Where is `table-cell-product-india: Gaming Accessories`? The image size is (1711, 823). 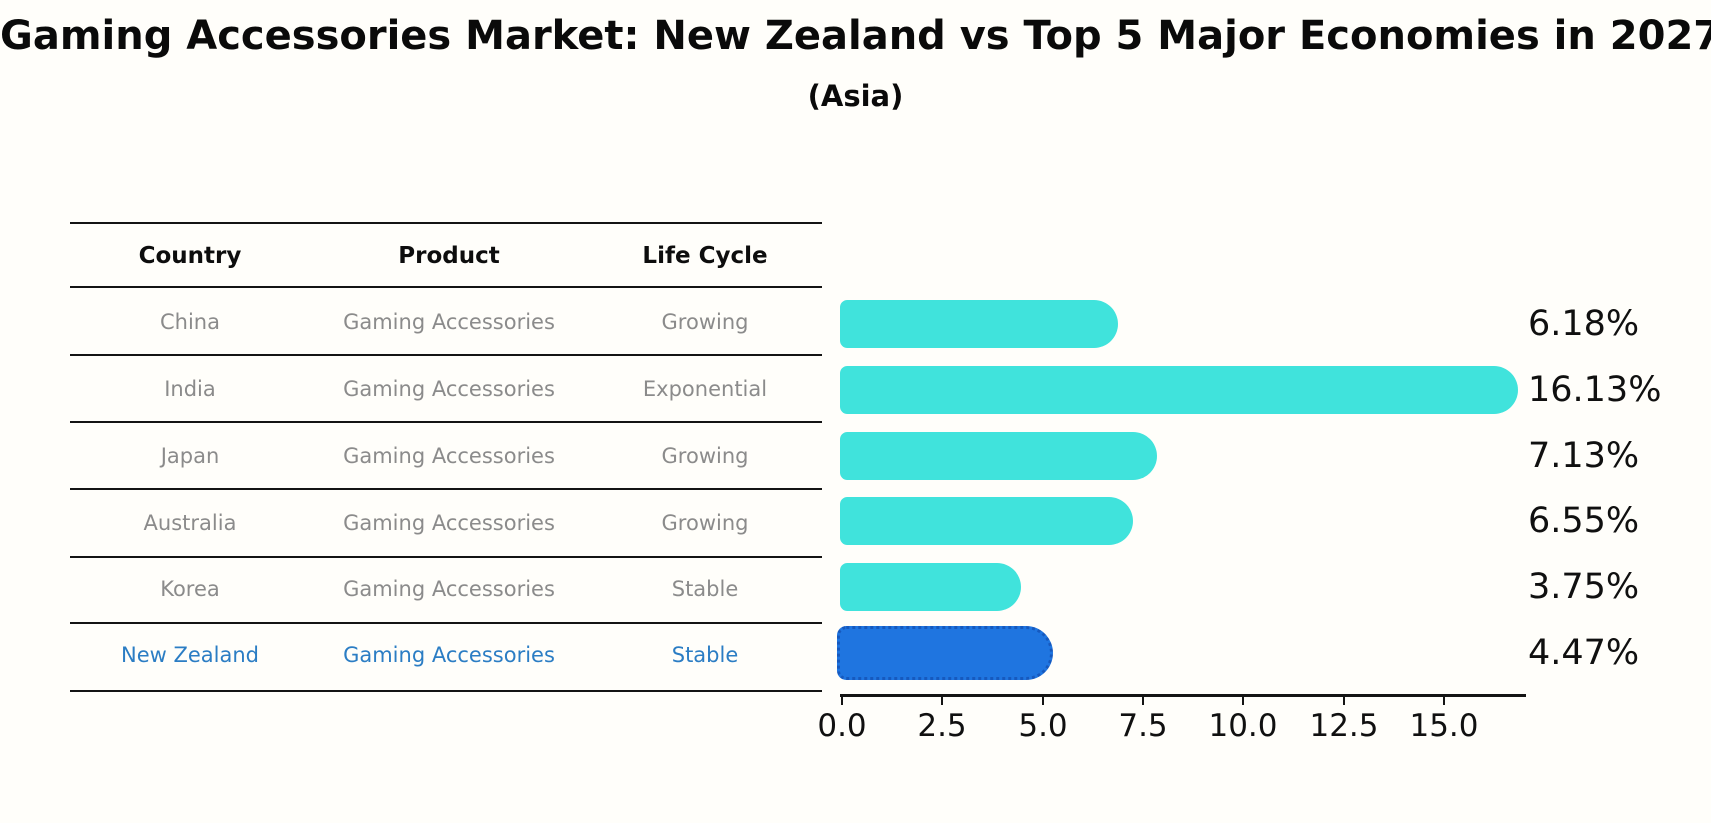 table-cell-product-india: Gaming Accessories is located at coordinates (449, 389).